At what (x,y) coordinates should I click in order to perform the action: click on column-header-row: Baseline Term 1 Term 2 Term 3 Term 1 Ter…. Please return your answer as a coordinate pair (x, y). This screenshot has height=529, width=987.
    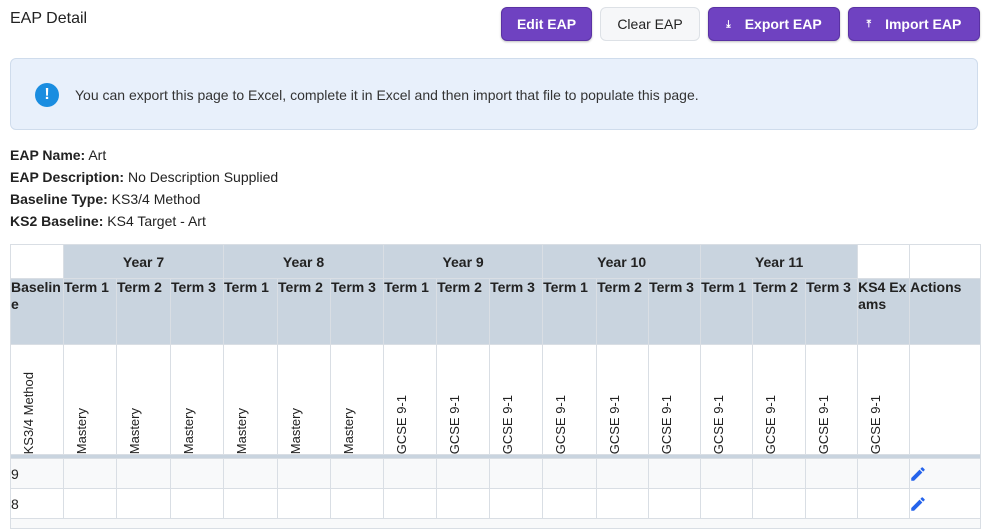
    Looking at the image, I should click on (496, 311).